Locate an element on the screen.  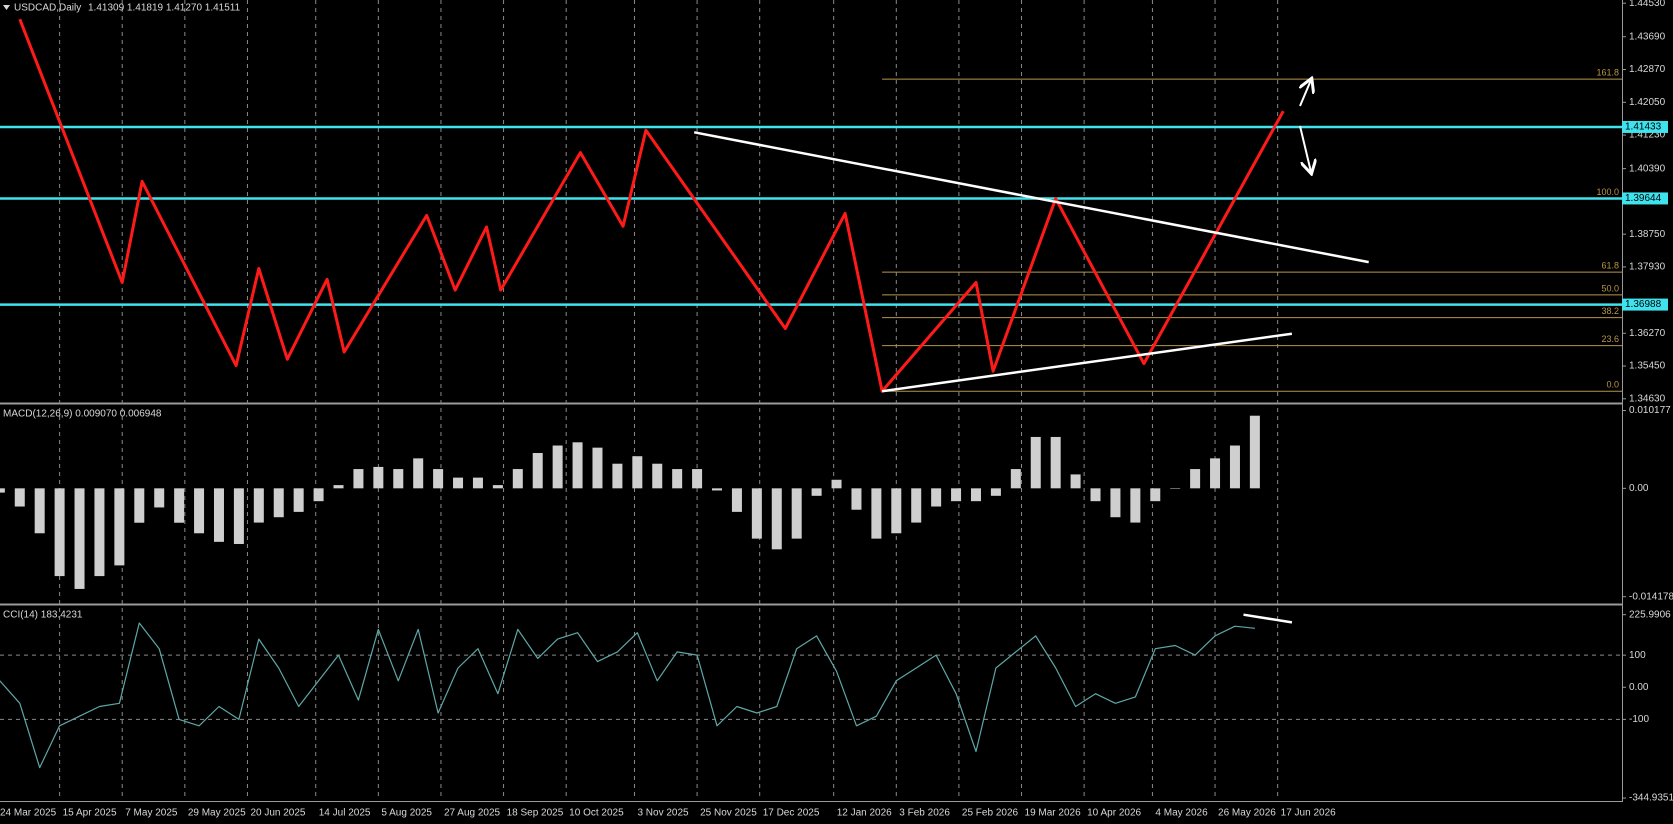
x-tick-label: 10 Apr 2026 is located at coordinates (1114, 813).